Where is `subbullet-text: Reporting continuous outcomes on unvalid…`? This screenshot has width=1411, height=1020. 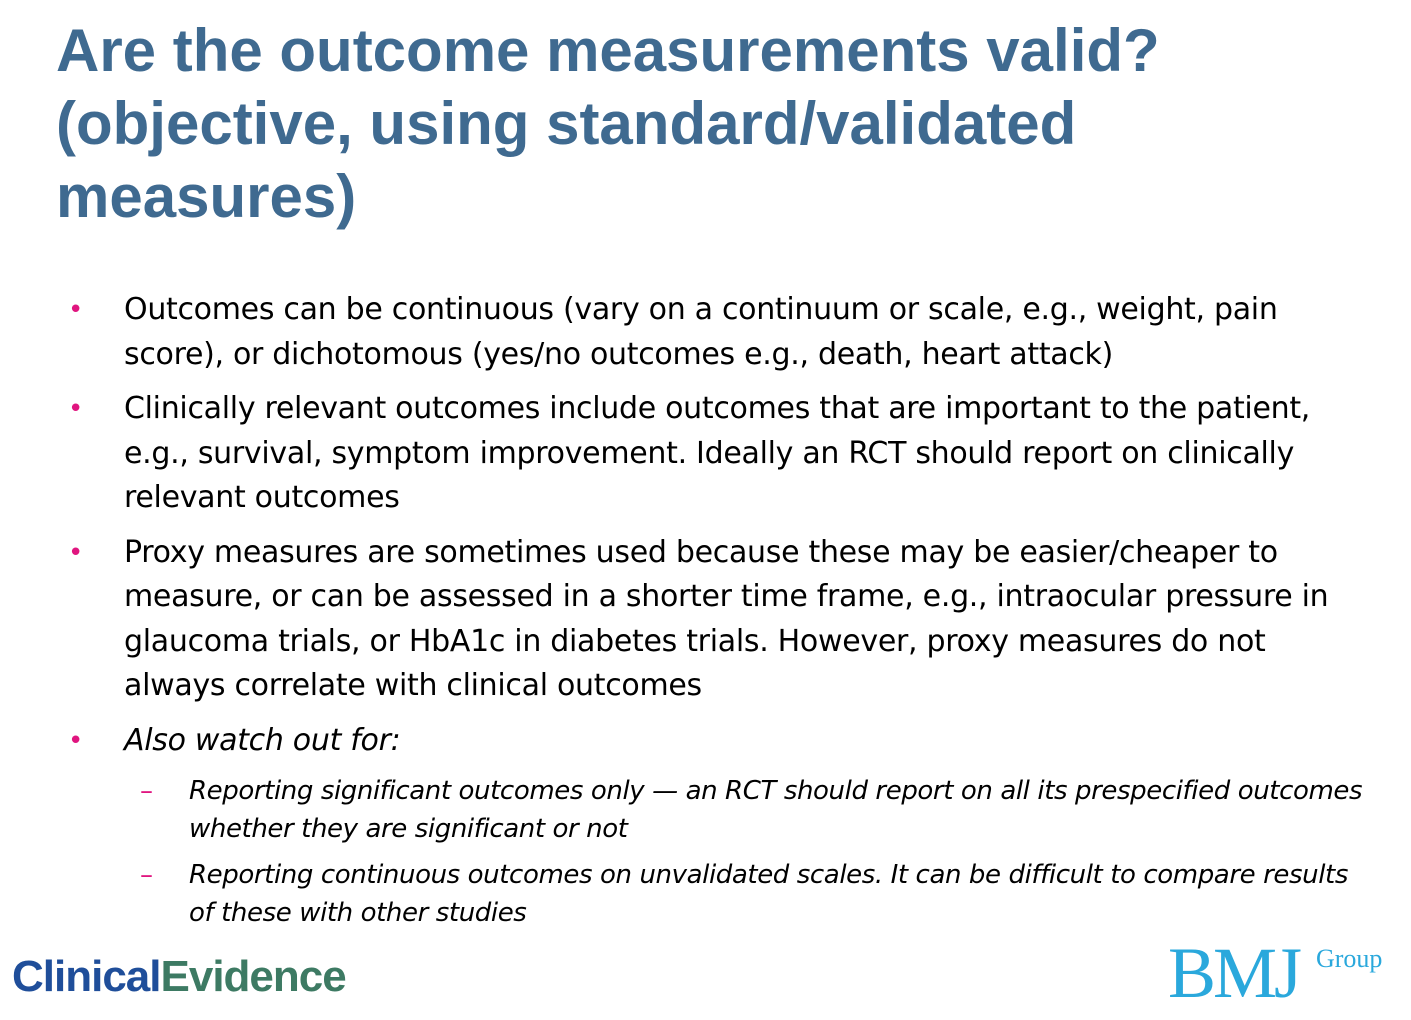
subbullet-text: Reporting continuous outcomes on unvalid… is located at coordinates (768, 894).